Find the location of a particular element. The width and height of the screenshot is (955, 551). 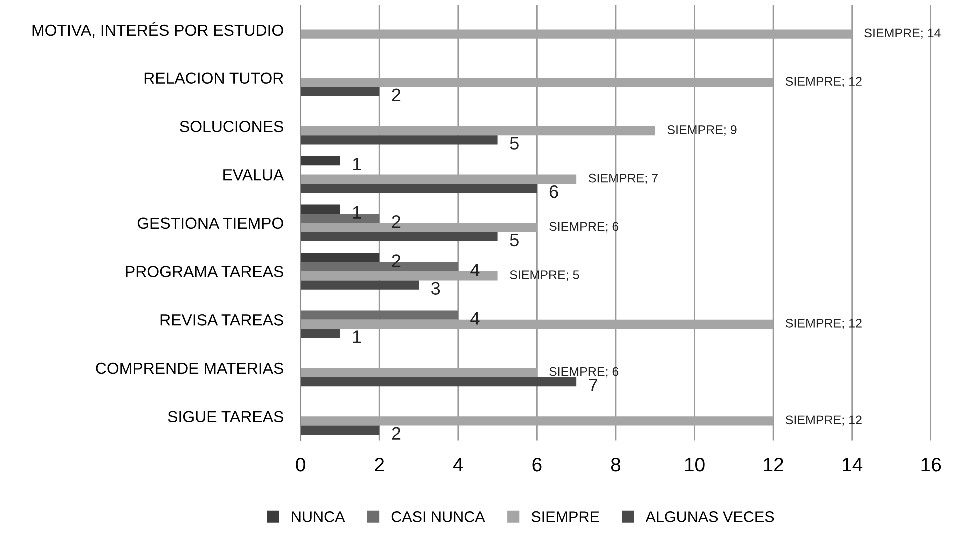

y-tick-label: COMPRENDE MATERIAS is located at coordinates (190, 368).